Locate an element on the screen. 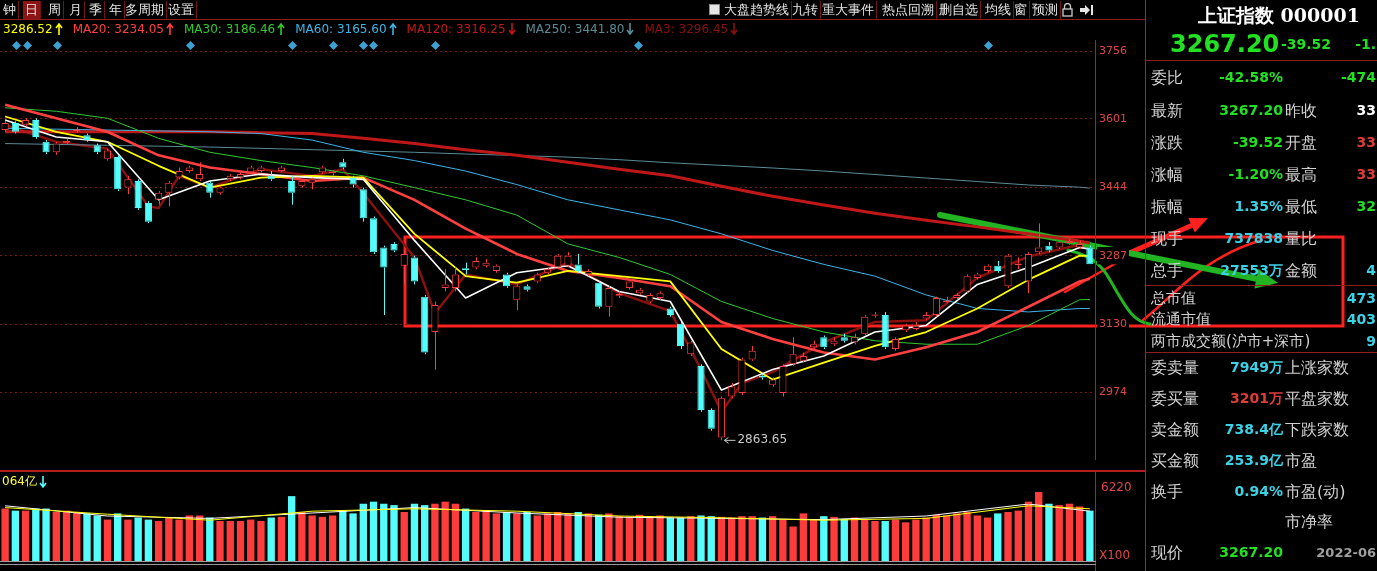  text: -1. is located at coordinates (1365, 44).